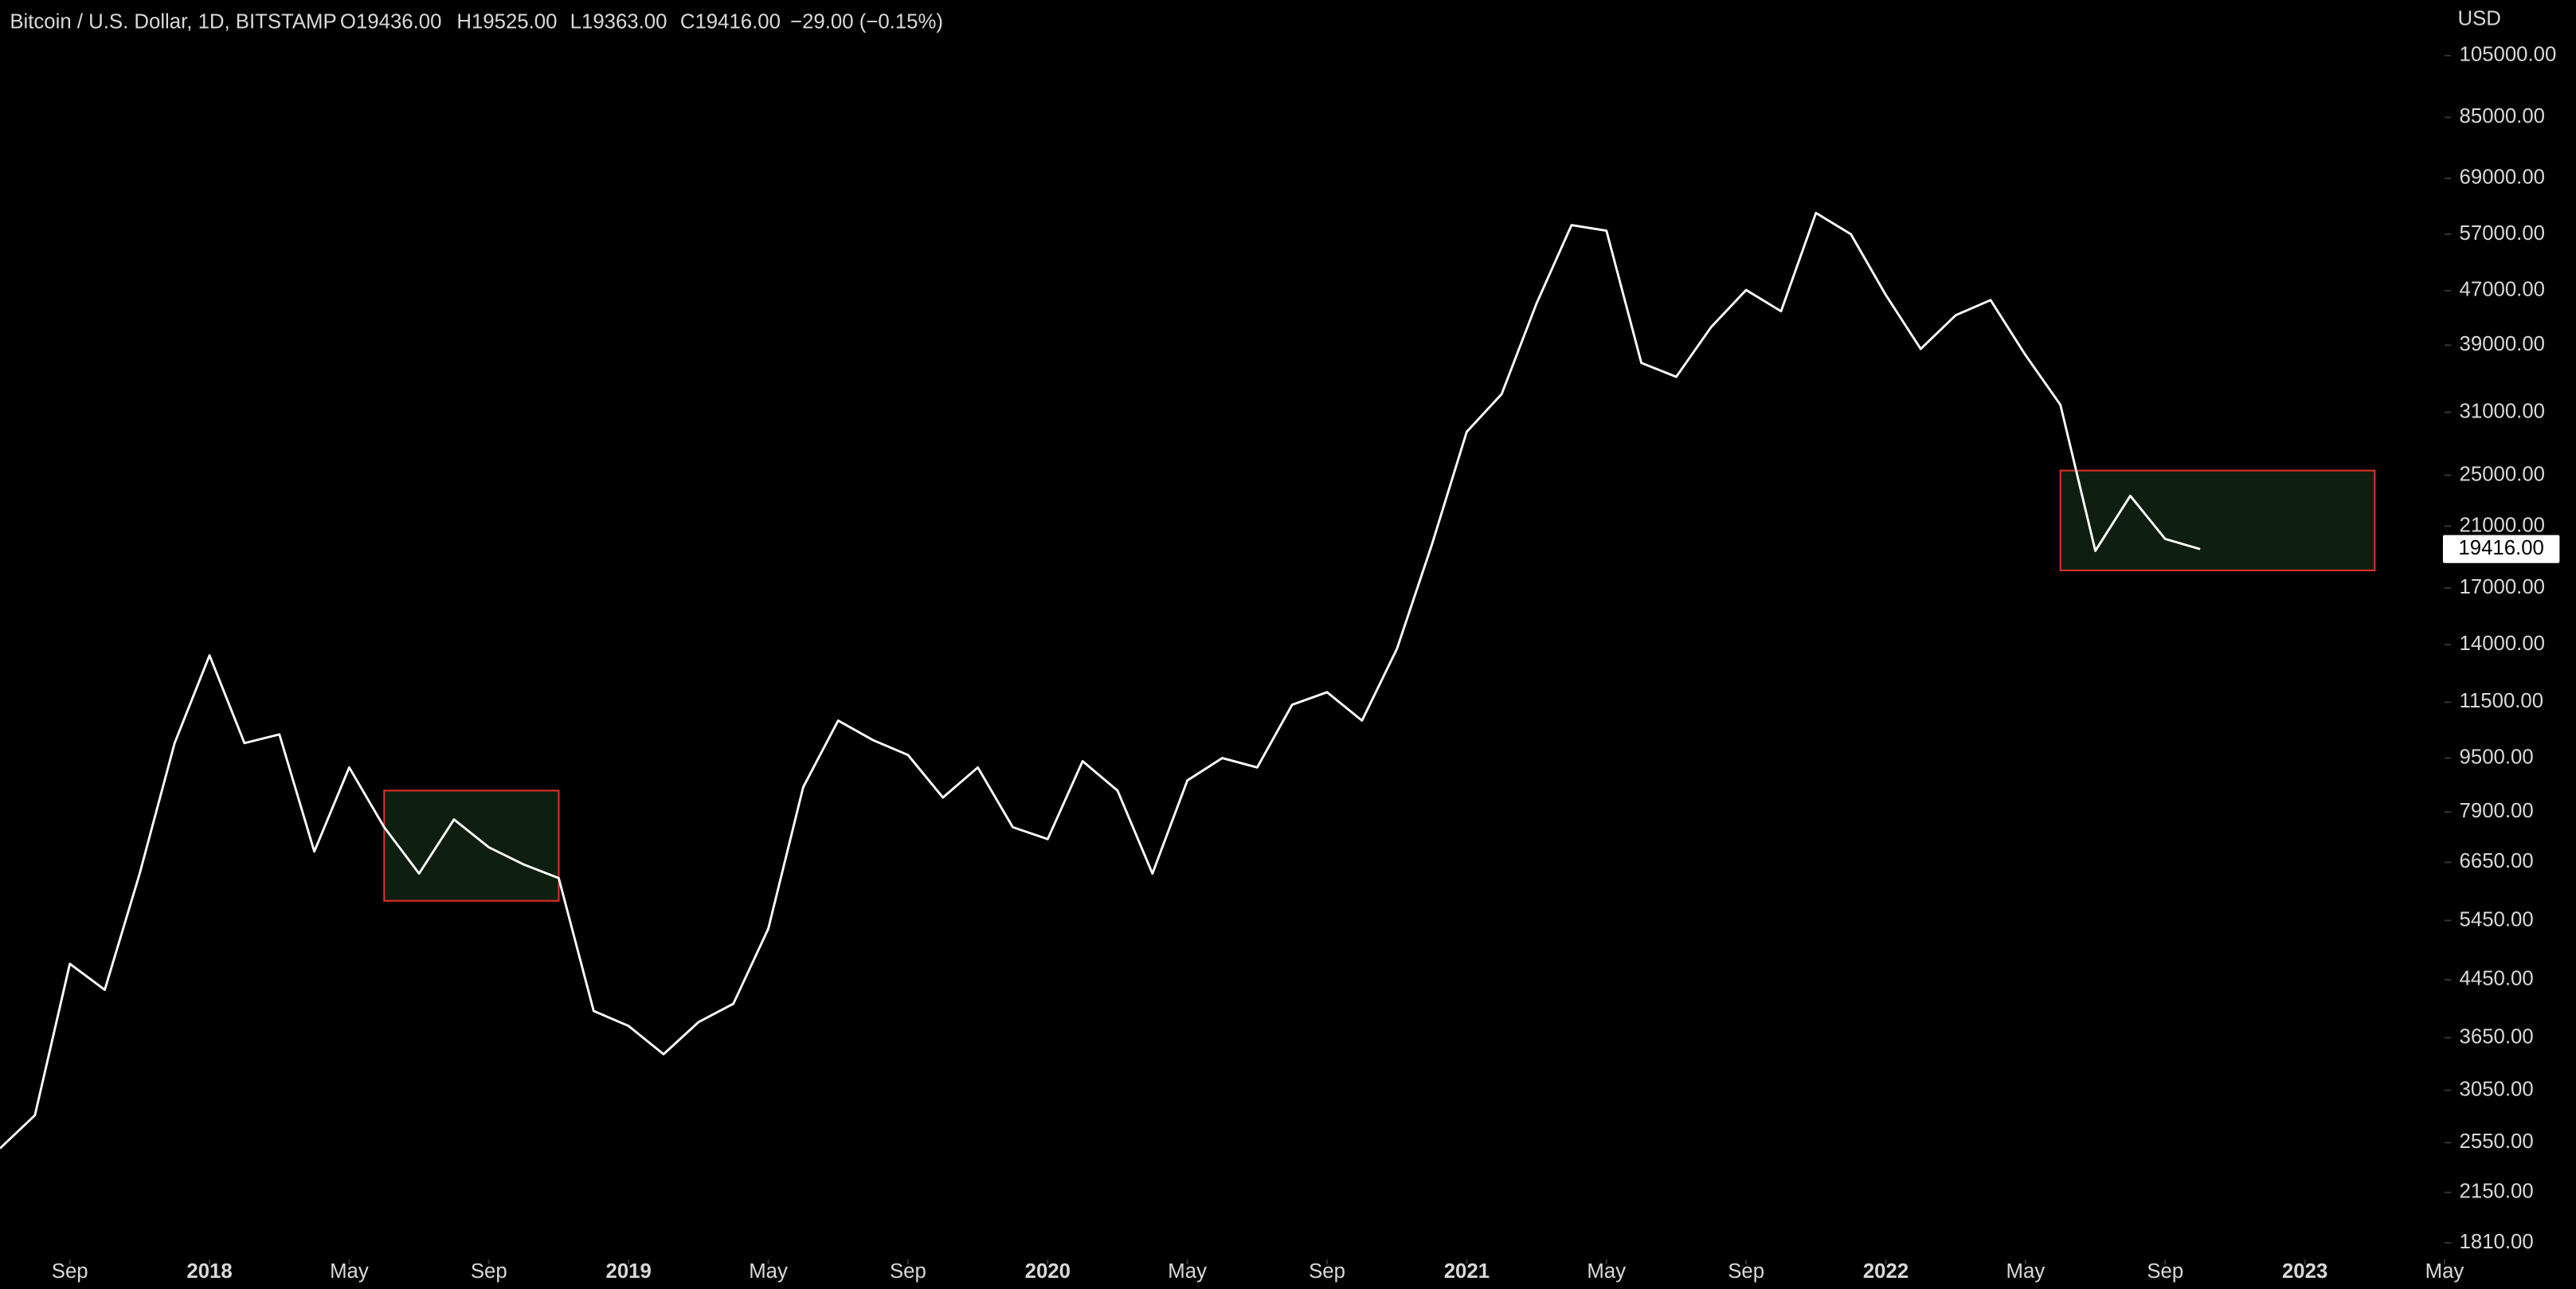 The height and width of the screenshot is (1289, 2576). What do you see at coordinates (506, 22) in the screenshot?
I see `high: H19525.00` at bounding box center [506, 22].